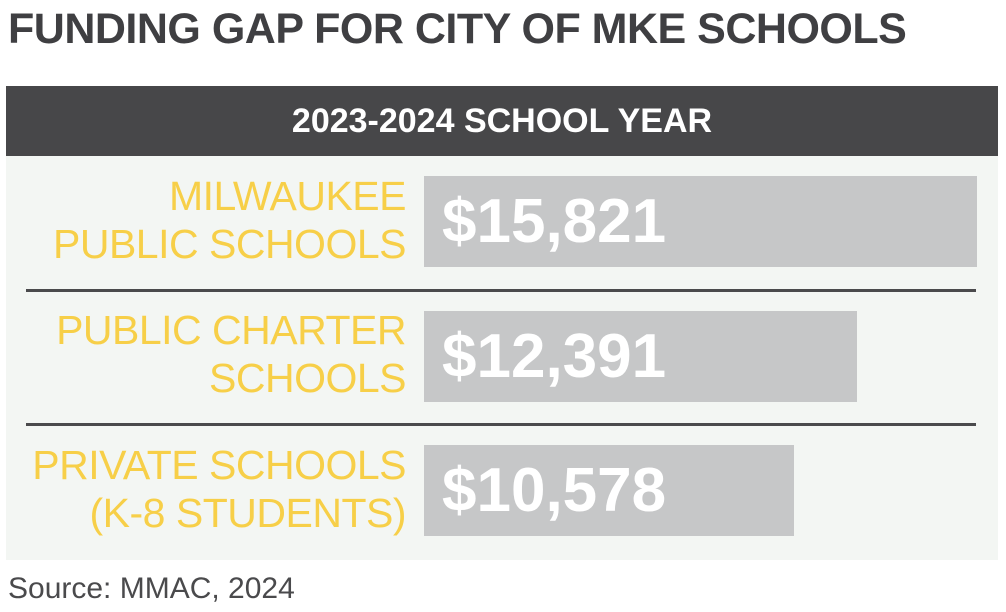  I want to click on category-label: PUBLIC CHARTER SCHOOLS, so click(231, 354).